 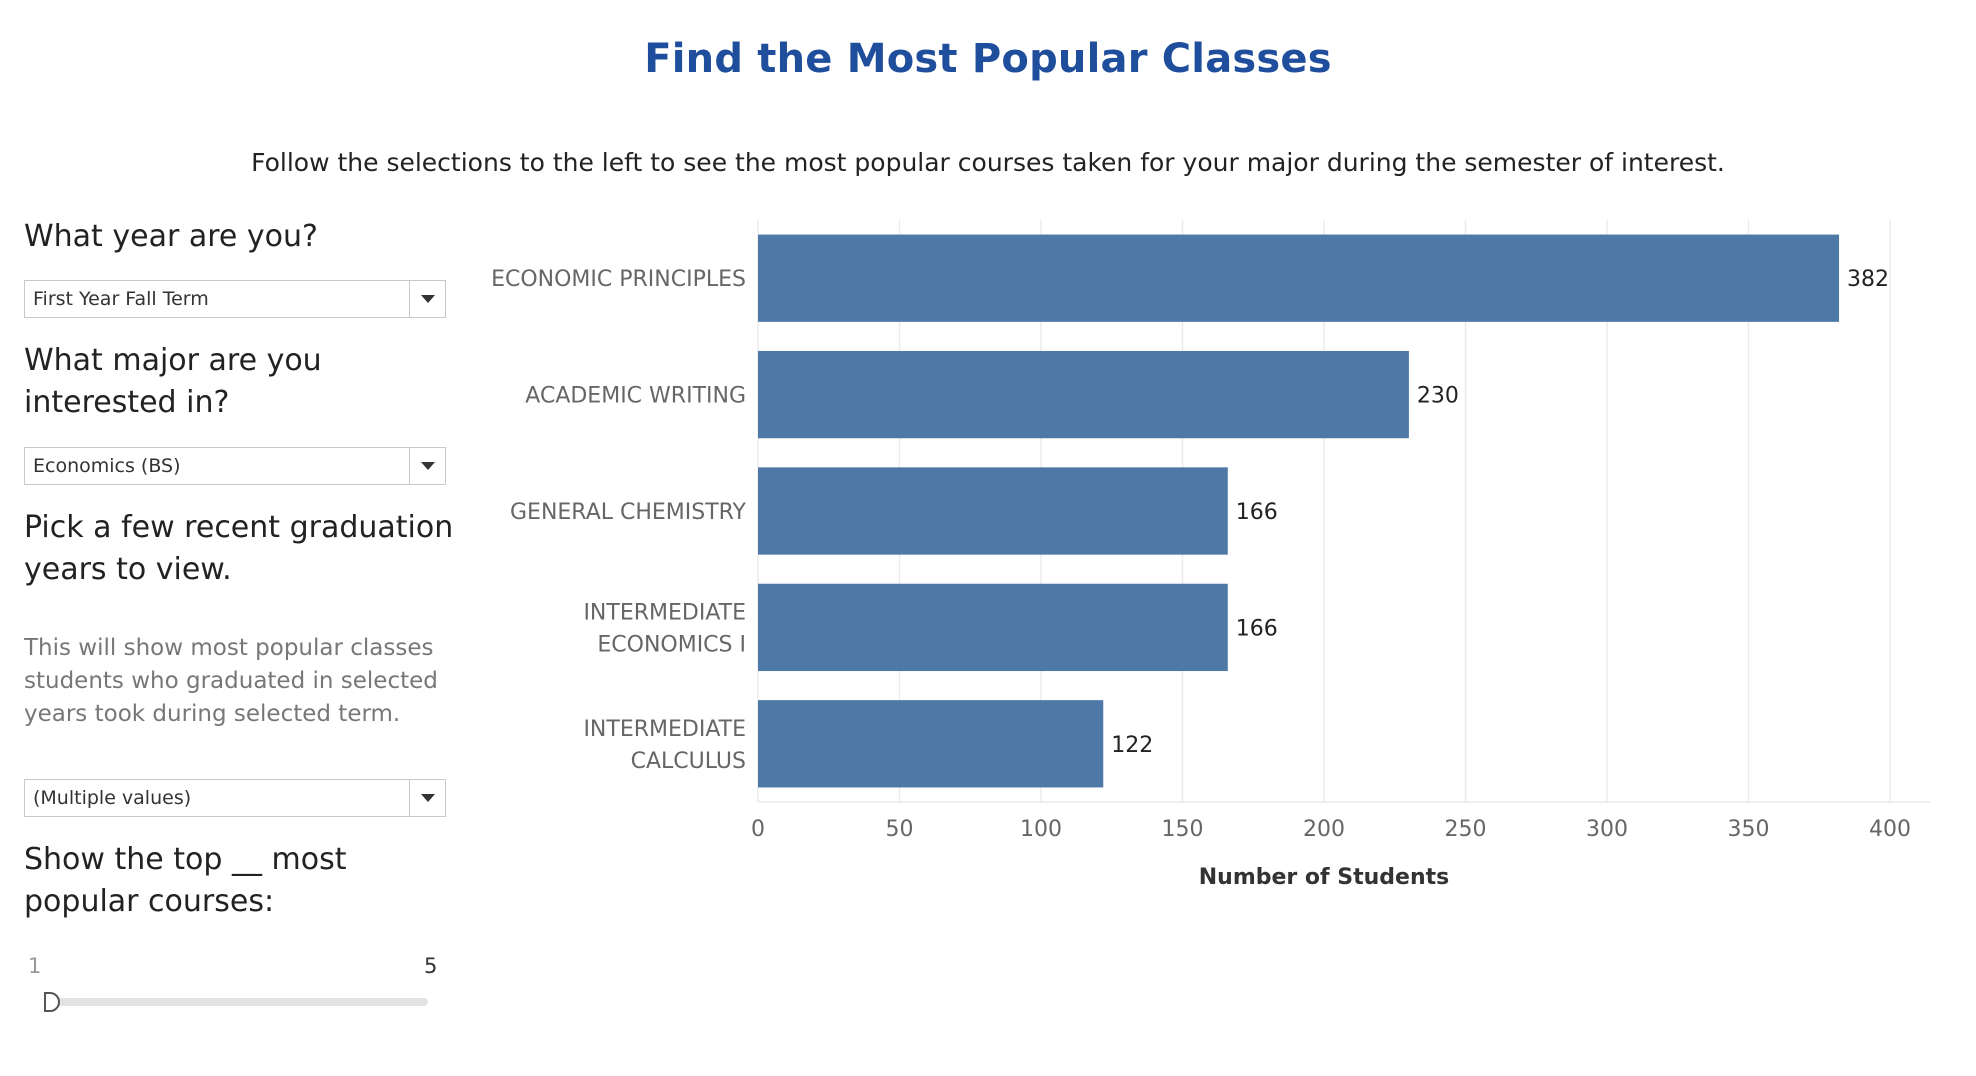 What do you see at coordinates (900, 829) in the screenshot?
I see `x-tick-label: 50` at bounding box center [900, 829].